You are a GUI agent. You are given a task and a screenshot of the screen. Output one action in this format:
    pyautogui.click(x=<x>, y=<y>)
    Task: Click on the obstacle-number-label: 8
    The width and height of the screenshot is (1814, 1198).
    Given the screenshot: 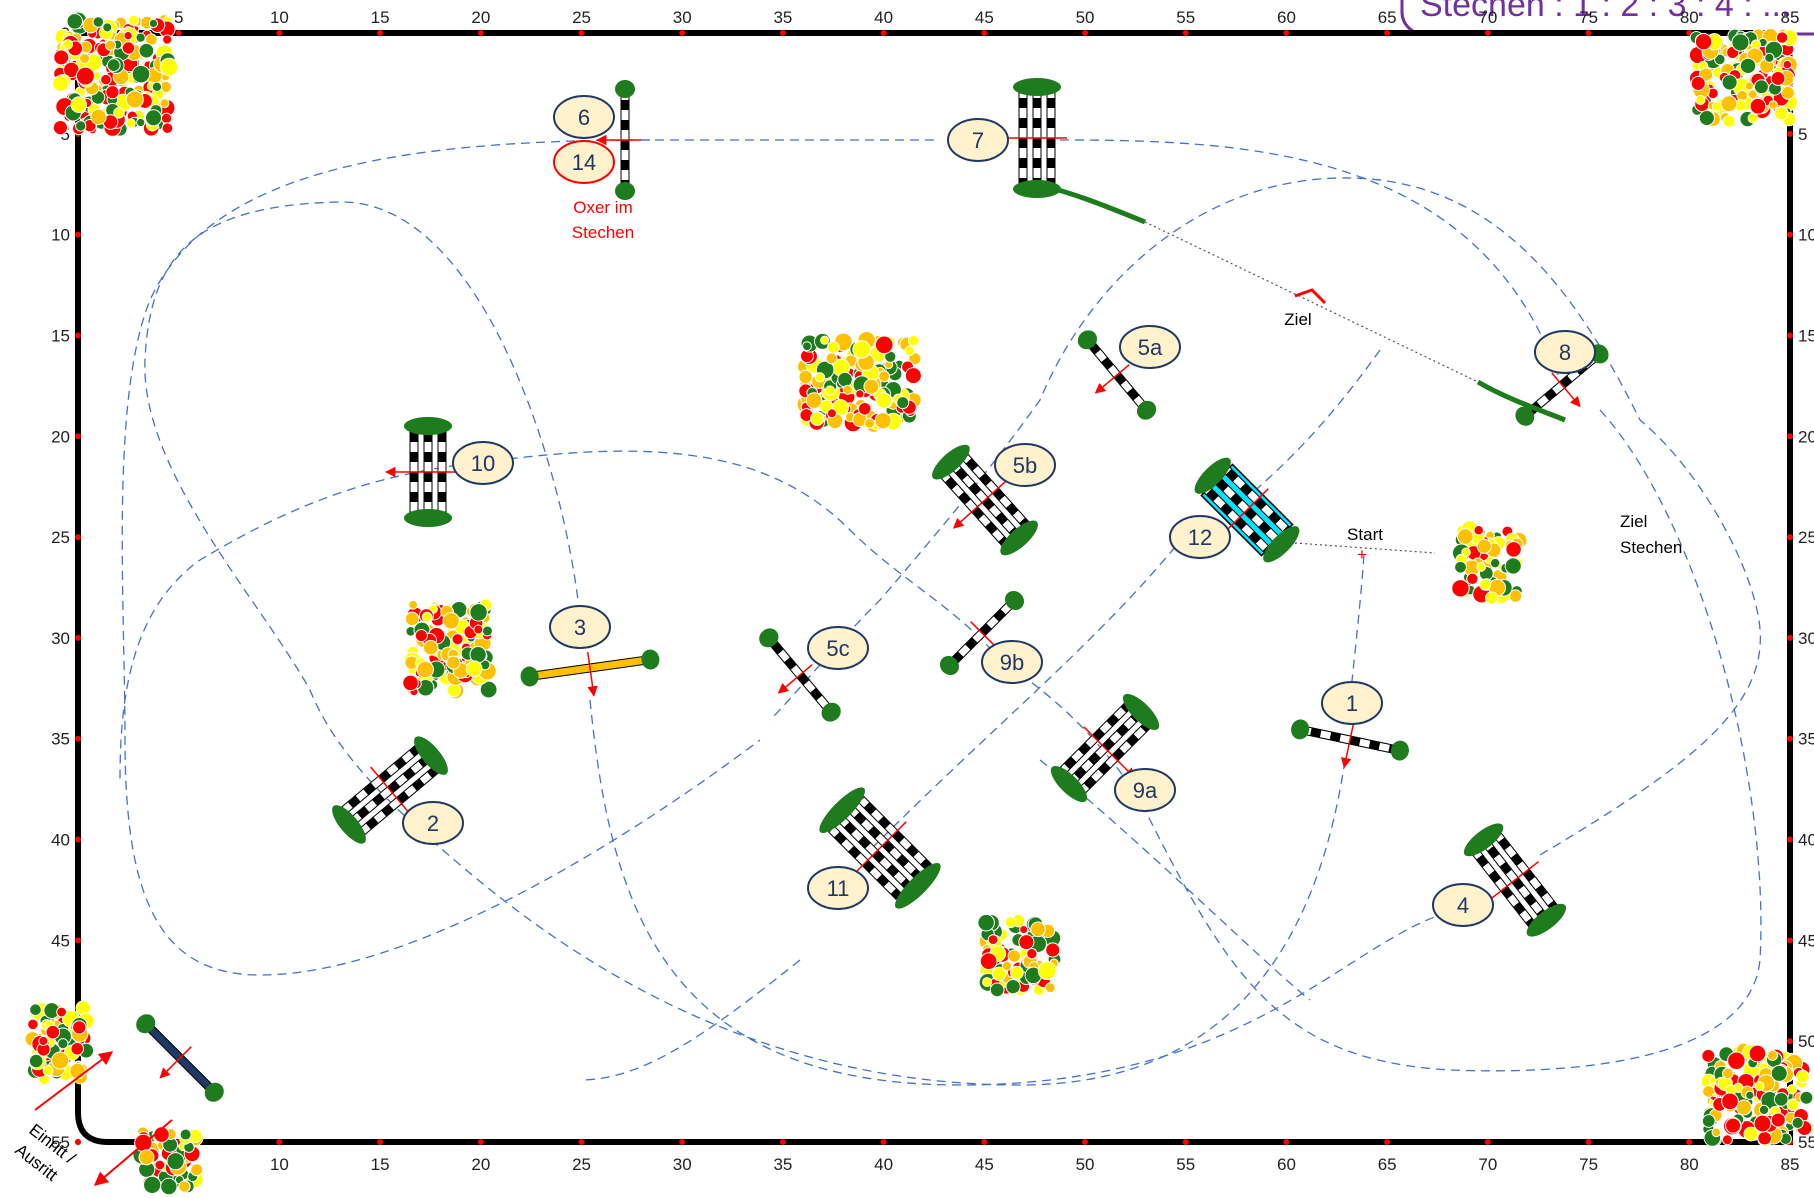 What is the action you would take?
    pyautogui.click(x=1565, y=352)
    